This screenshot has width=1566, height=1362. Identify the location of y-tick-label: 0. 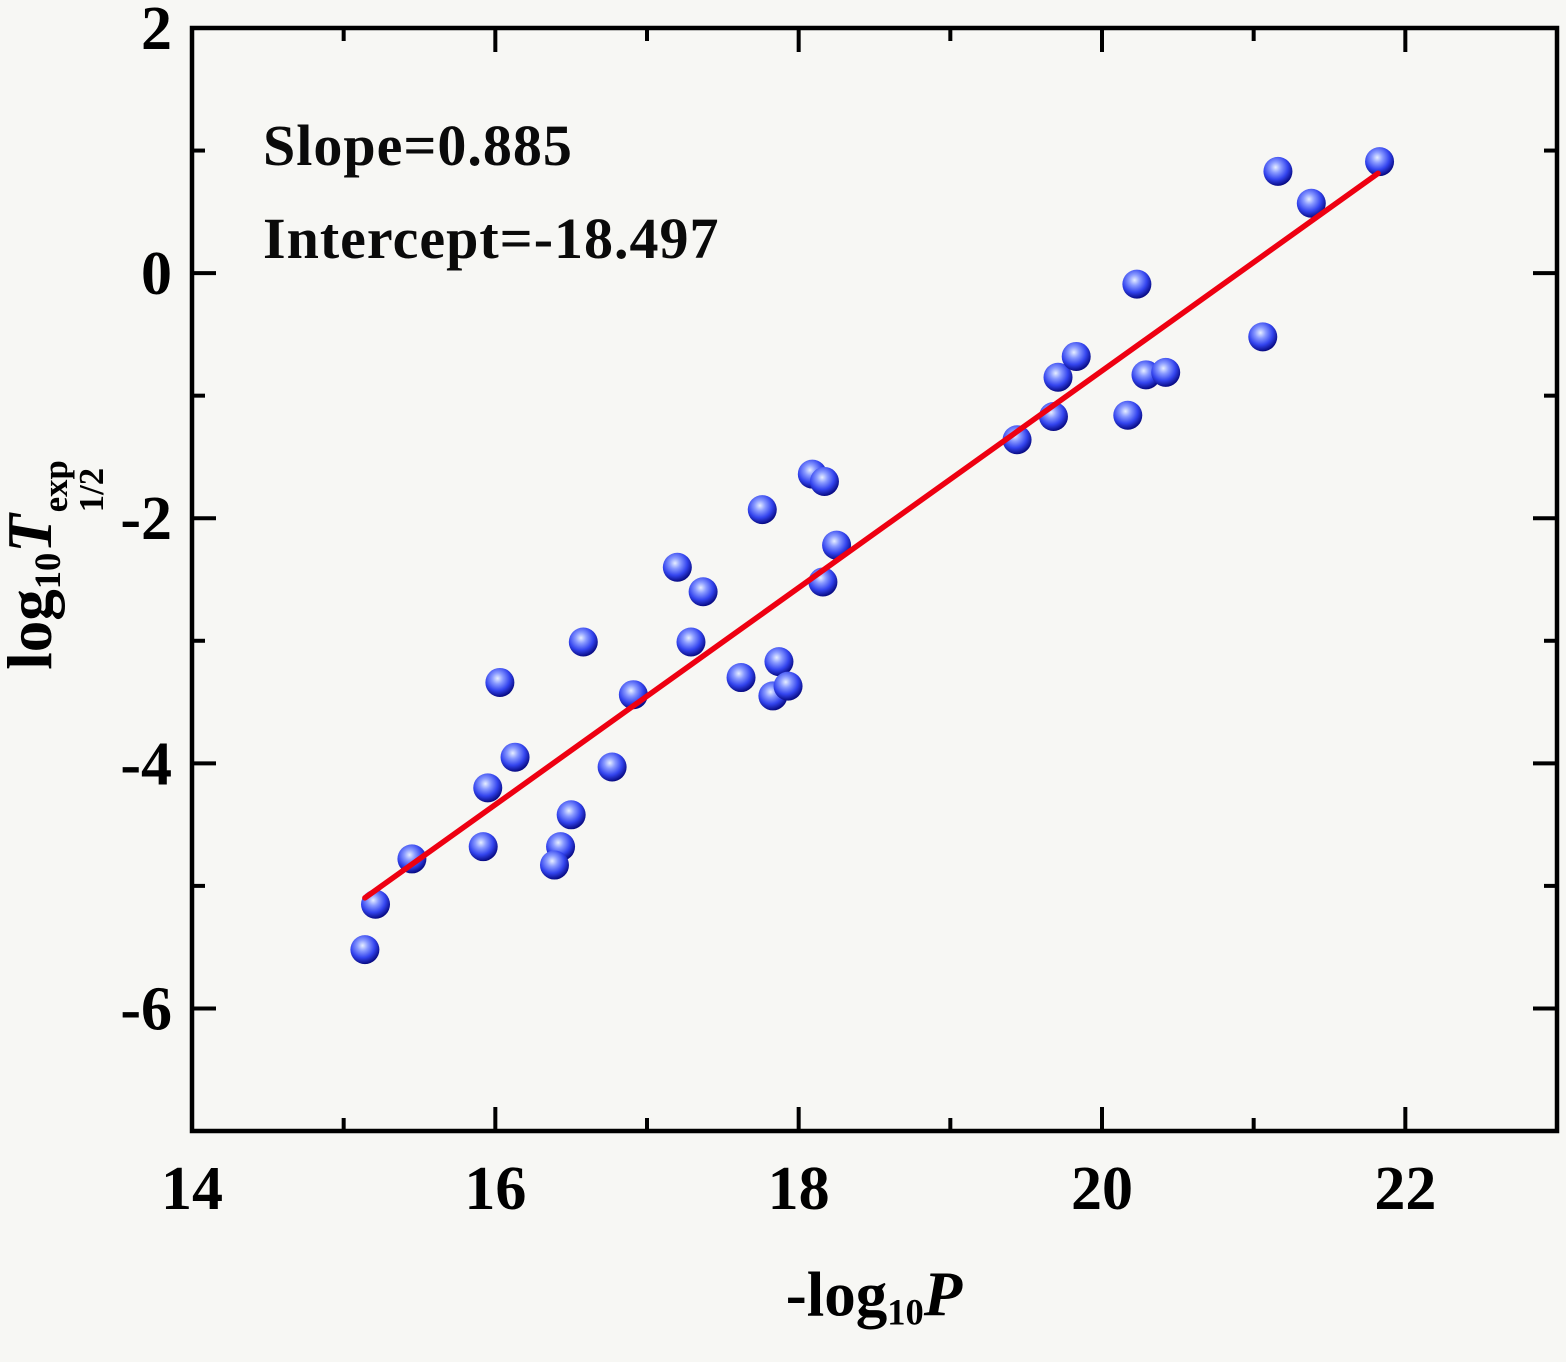
(156, 274).